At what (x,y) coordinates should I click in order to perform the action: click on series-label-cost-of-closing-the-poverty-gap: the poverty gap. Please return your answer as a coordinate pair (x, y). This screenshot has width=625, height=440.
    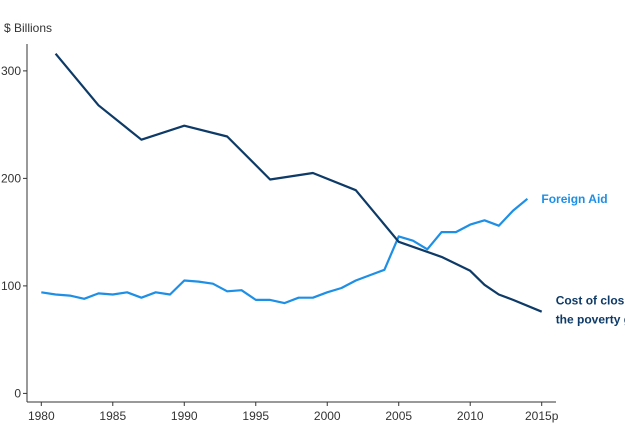
    Looking at the image, I should click on (590, 320).